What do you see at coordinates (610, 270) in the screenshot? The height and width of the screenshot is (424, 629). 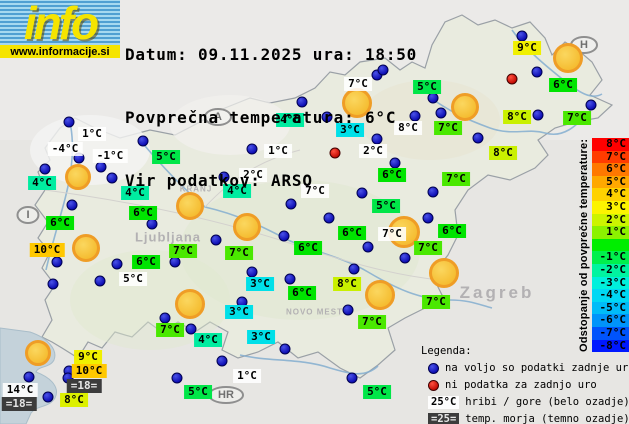 I see `scale-row: -2°C` at bounding box center [610, 270].